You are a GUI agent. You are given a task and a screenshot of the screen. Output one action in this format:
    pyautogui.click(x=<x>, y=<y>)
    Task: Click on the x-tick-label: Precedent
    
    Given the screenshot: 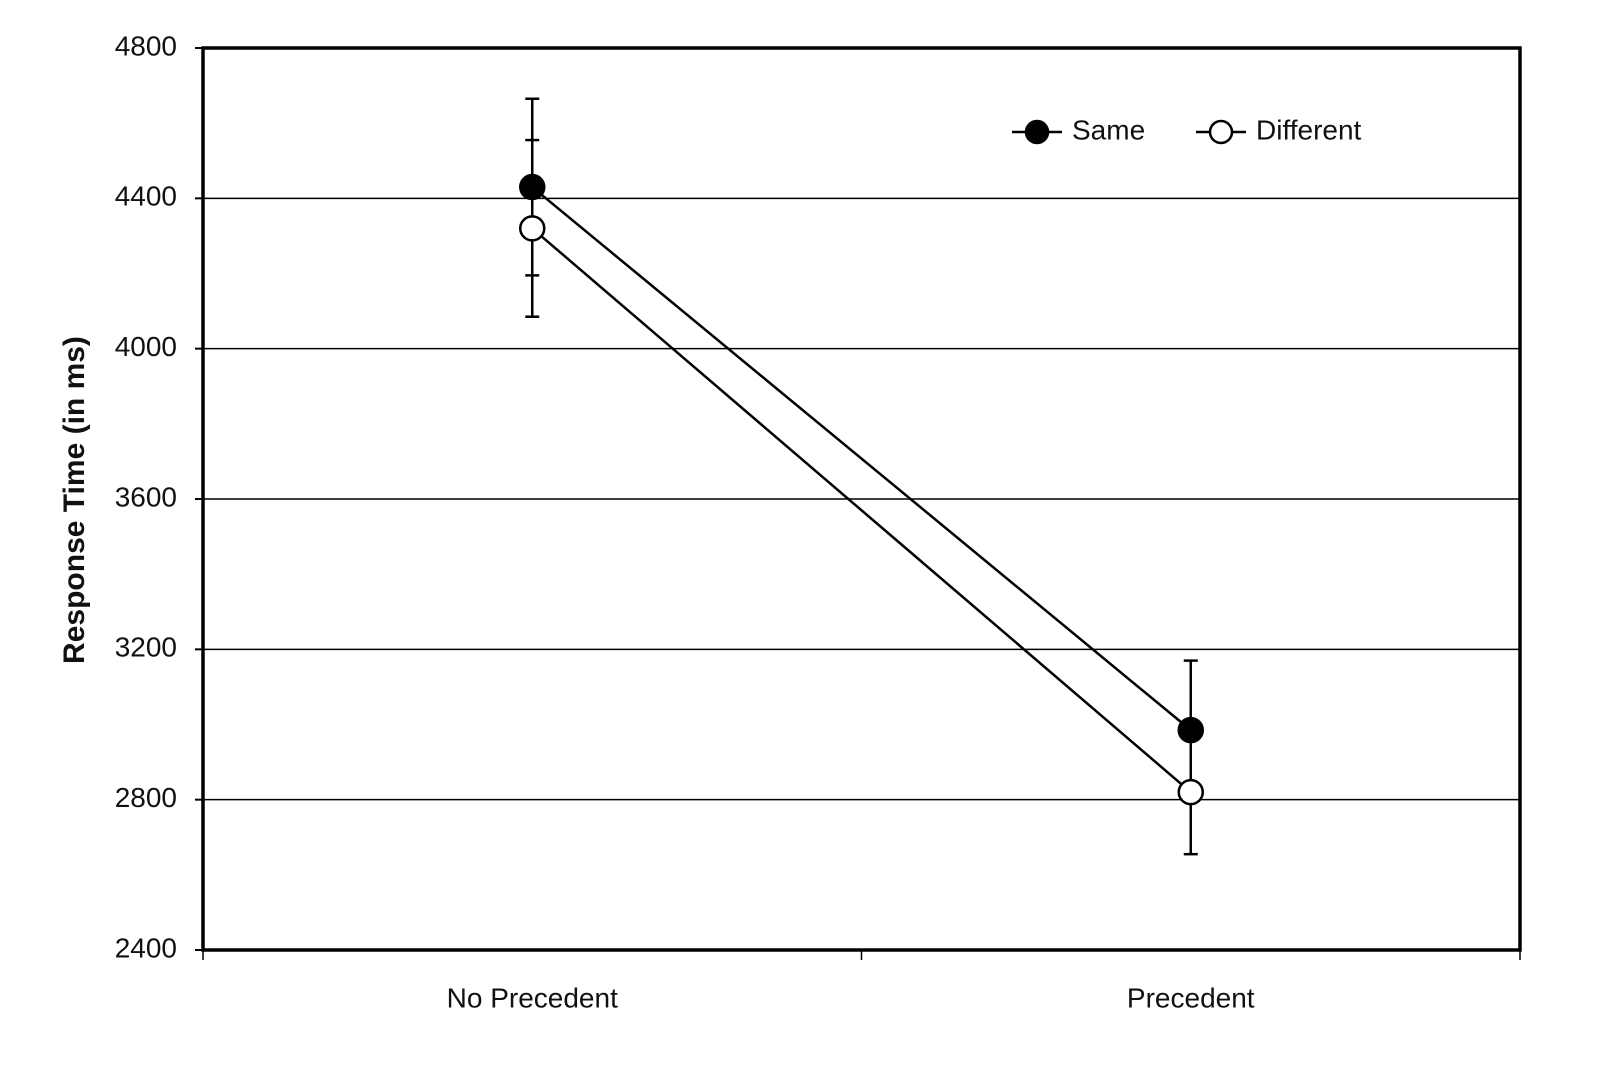 What is the action you would take?
    pyautogui.click(x=1191, y=997)
    